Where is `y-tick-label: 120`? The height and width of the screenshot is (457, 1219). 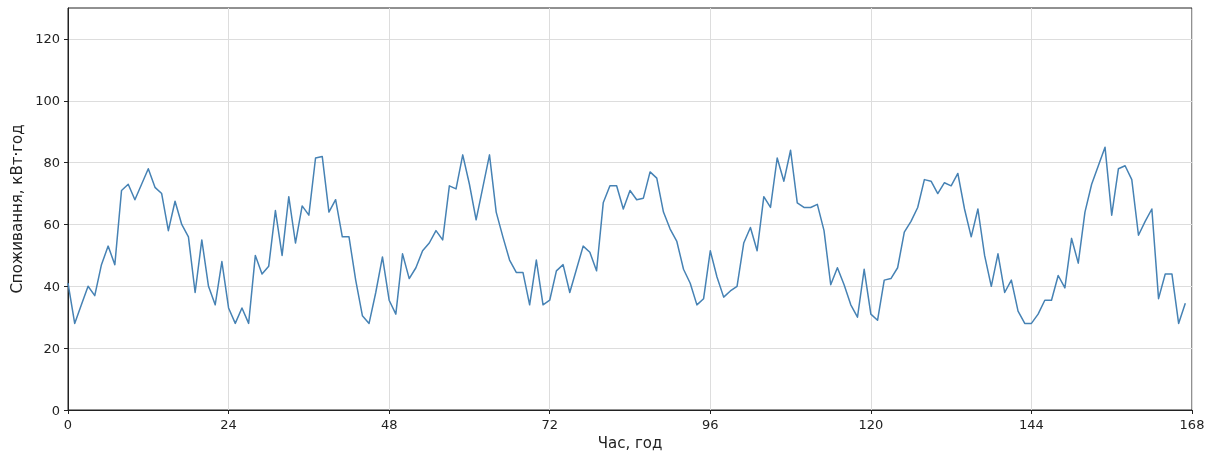
y-tick-label: 120 is located at coordinates (47, 39).